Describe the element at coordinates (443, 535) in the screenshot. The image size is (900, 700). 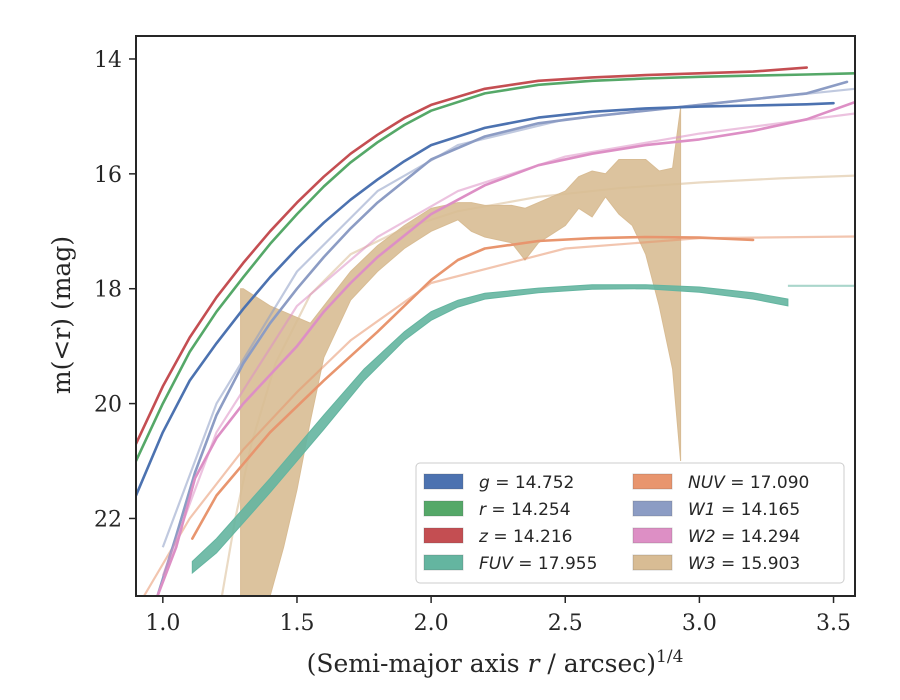
I see `legend-swatch-z` at that location.